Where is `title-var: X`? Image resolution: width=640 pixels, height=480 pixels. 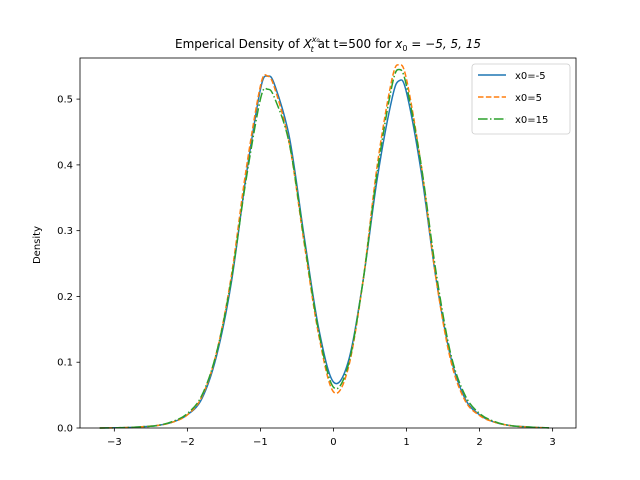 title-var: X is located at coordinates (307, 44).